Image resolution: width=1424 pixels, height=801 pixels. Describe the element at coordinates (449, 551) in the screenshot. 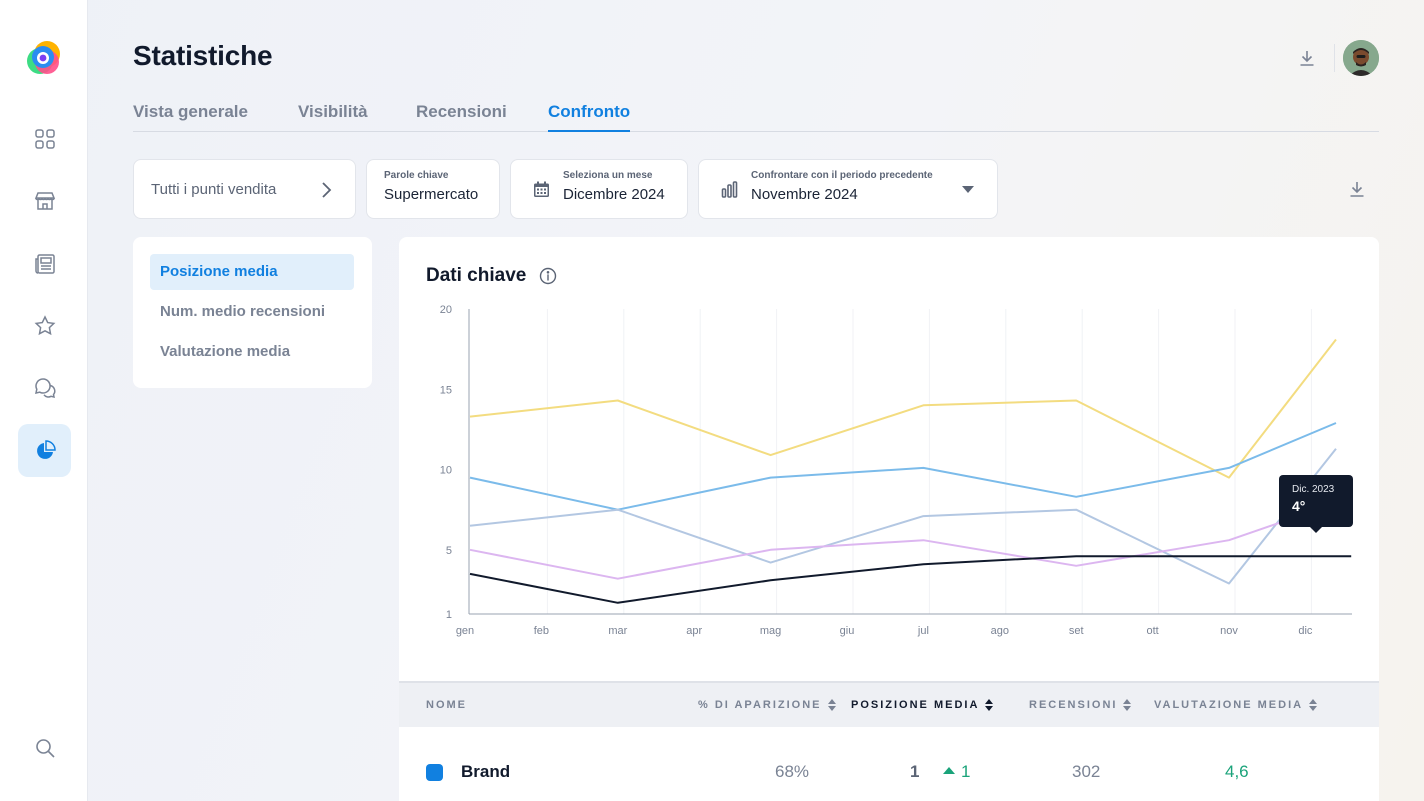

I see `y-tick-label: 5` at that location.